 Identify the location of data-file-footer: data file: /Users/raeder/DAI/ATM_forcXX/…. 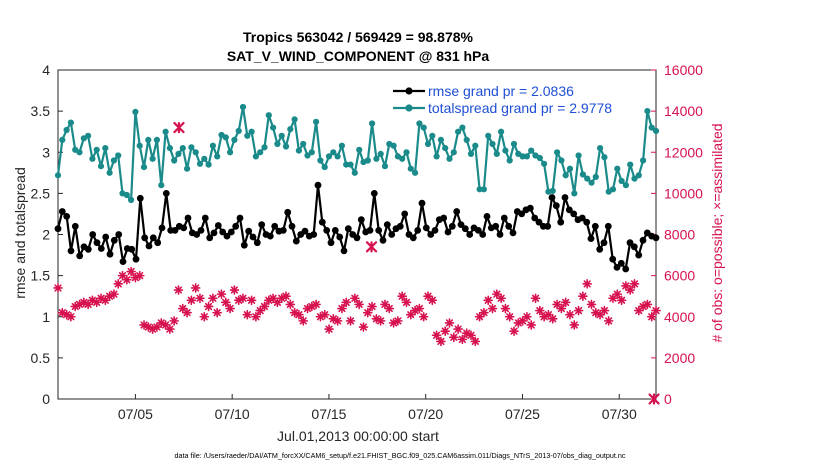
(400, 455).